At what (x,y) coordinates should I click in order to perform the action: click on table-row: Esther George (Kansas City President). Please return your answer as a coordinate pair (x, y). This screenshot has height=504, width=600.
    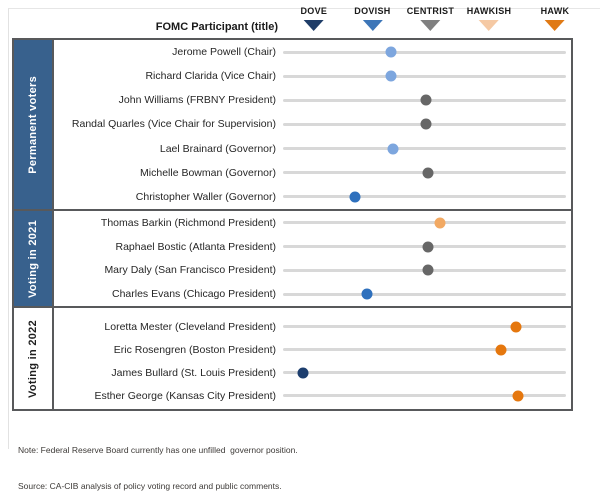
    Looking at the image, I should click on (312, 395).